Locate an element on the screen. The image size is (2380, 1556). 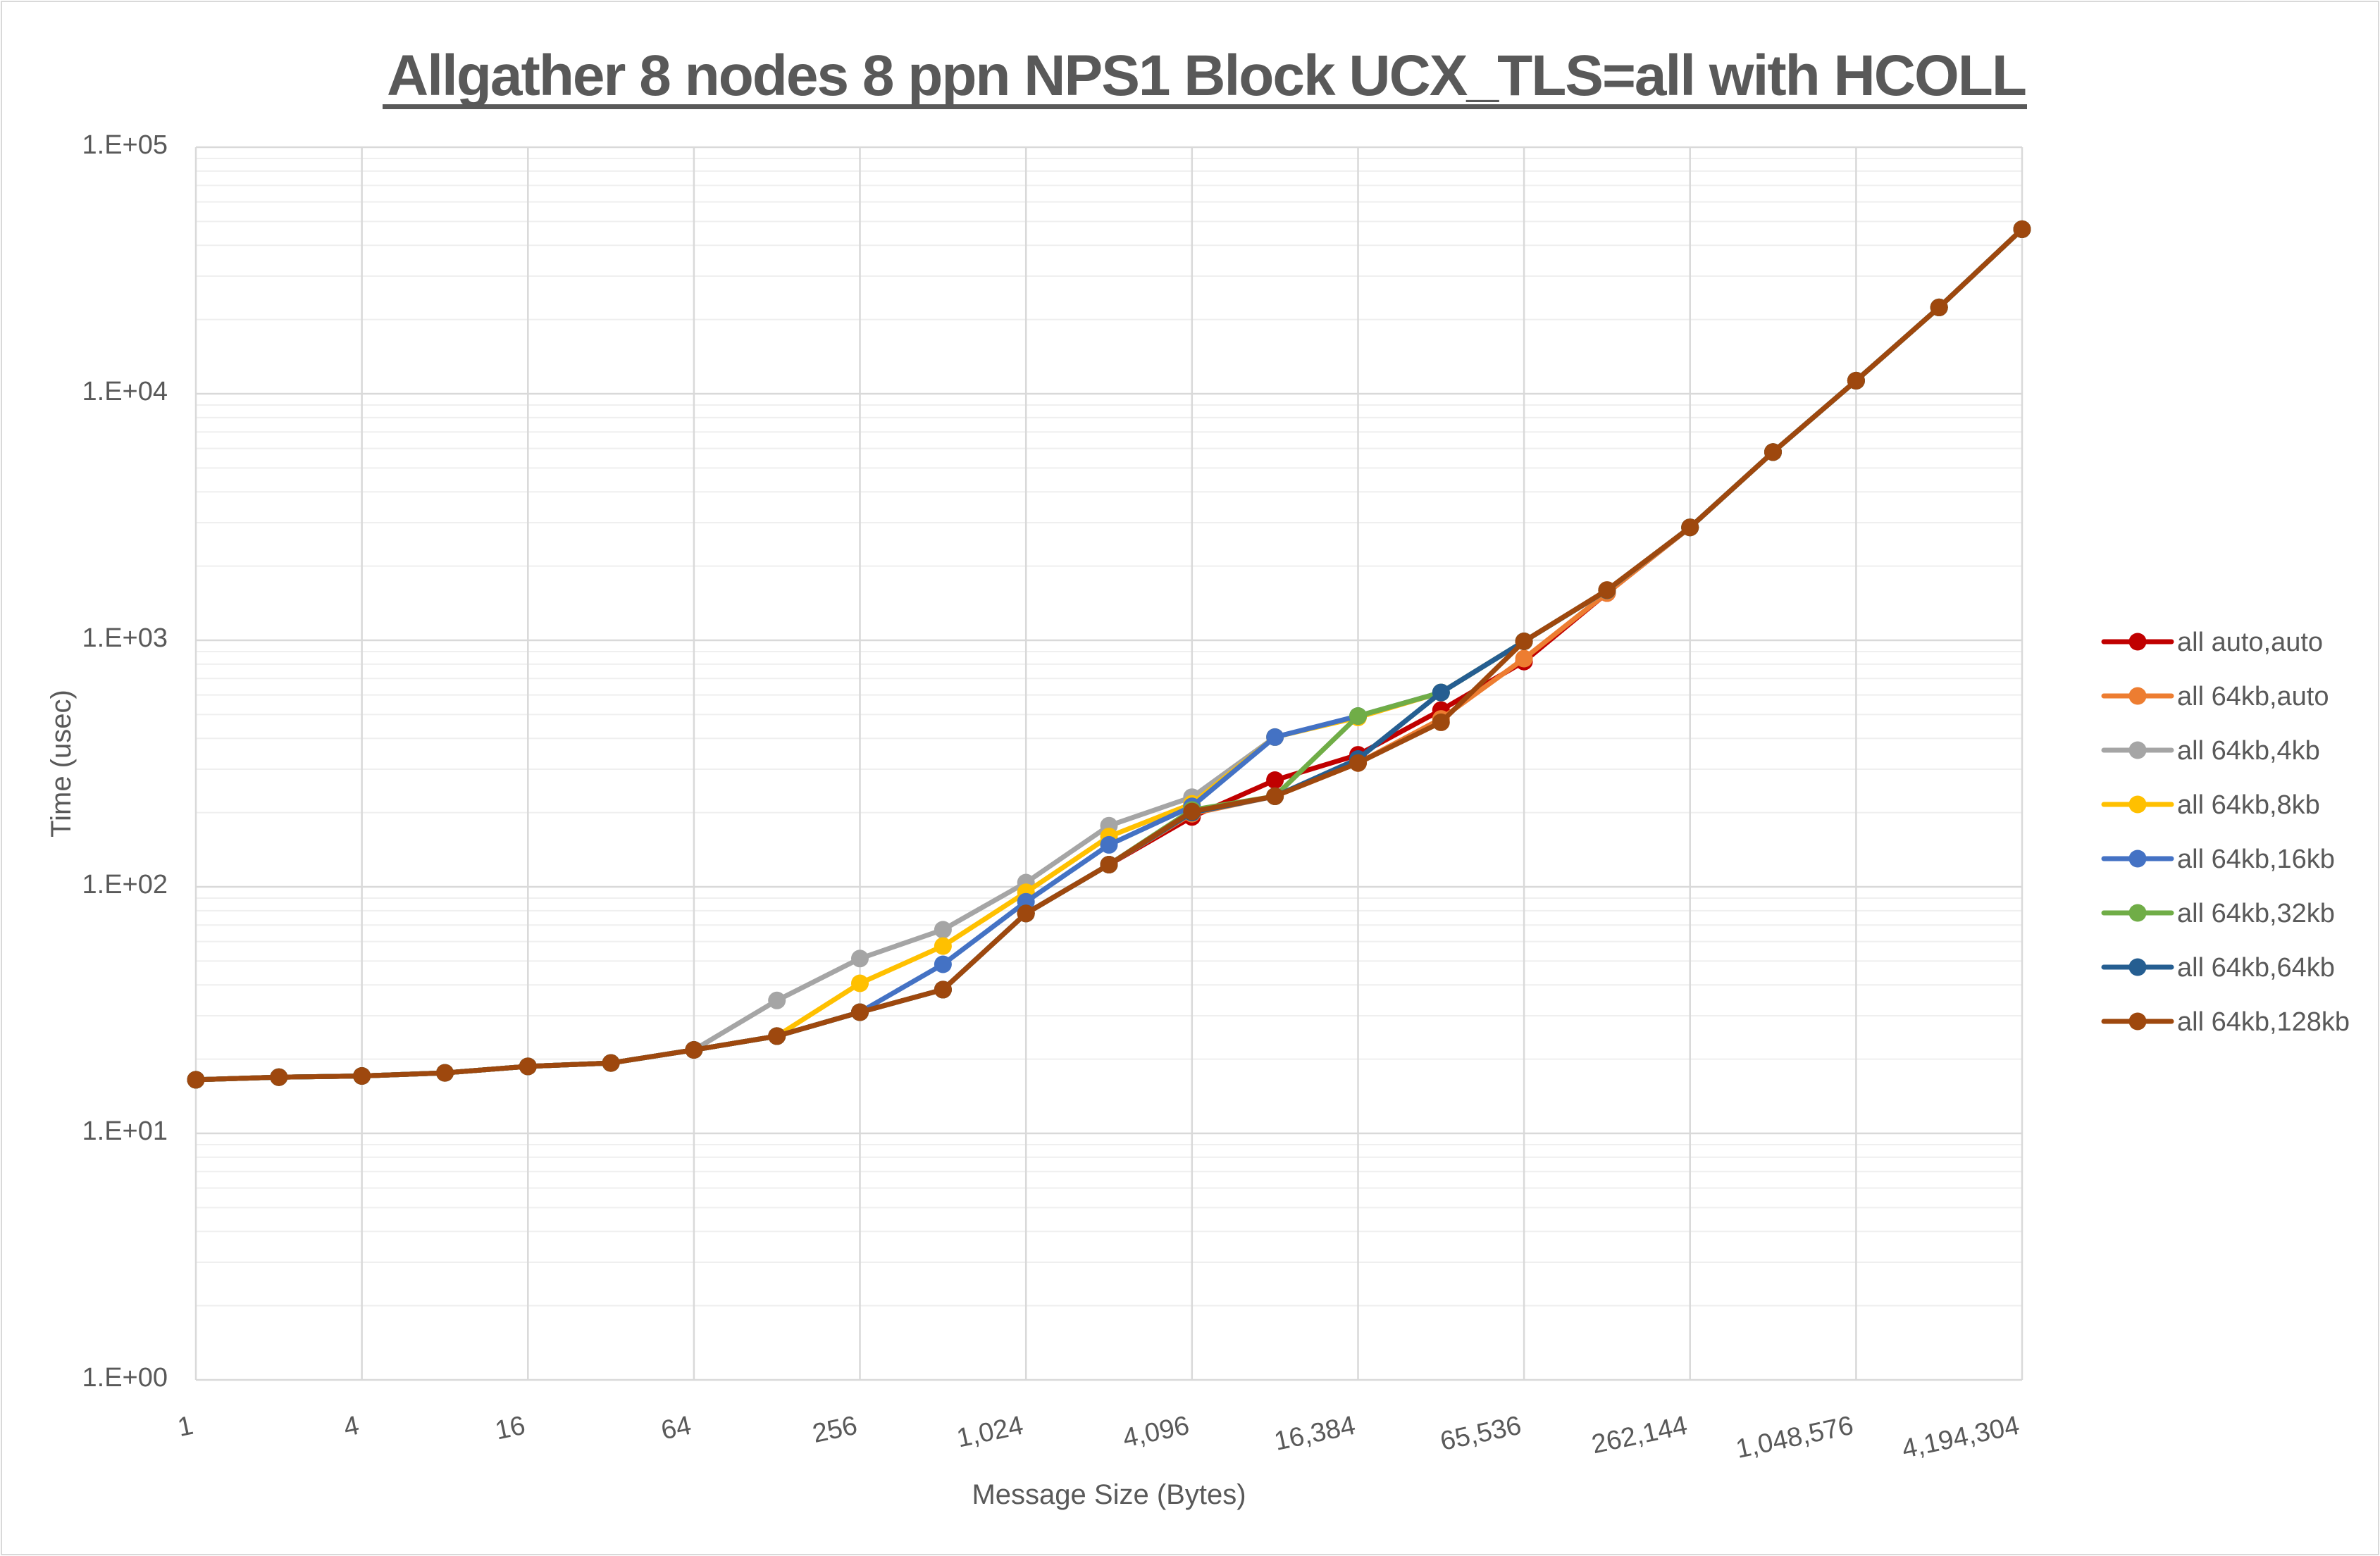
svg-text: all 64kb,128kb is located at coordinates (2263, 1022).